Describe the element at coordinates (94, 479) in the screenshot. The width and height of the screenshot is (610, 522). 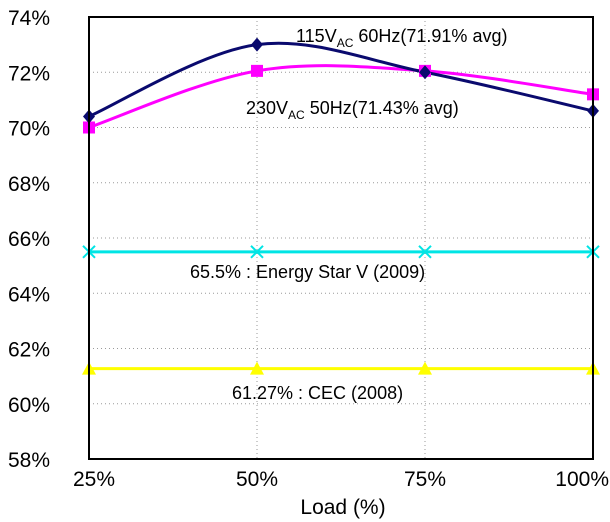
I see `x-tick-label: 25%` at that location.